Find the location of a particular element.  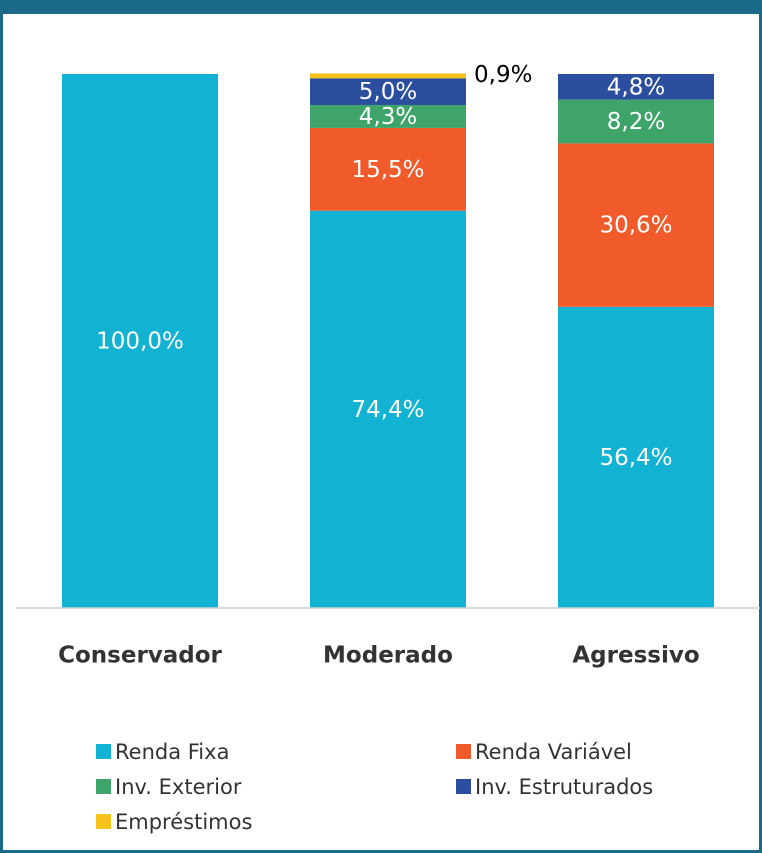

header-bar is located at coordinates (381, 7).